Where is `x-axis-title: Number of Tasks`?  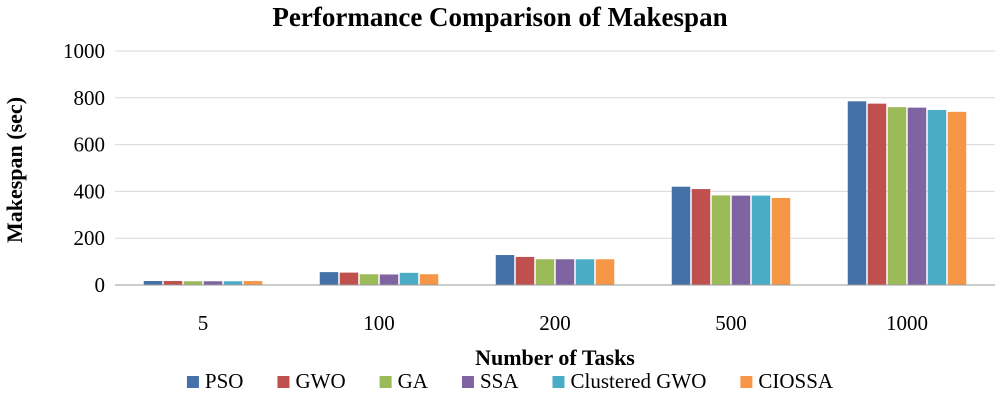 x-axis-title: Number of Tasks is located at coordinates (555, 357).